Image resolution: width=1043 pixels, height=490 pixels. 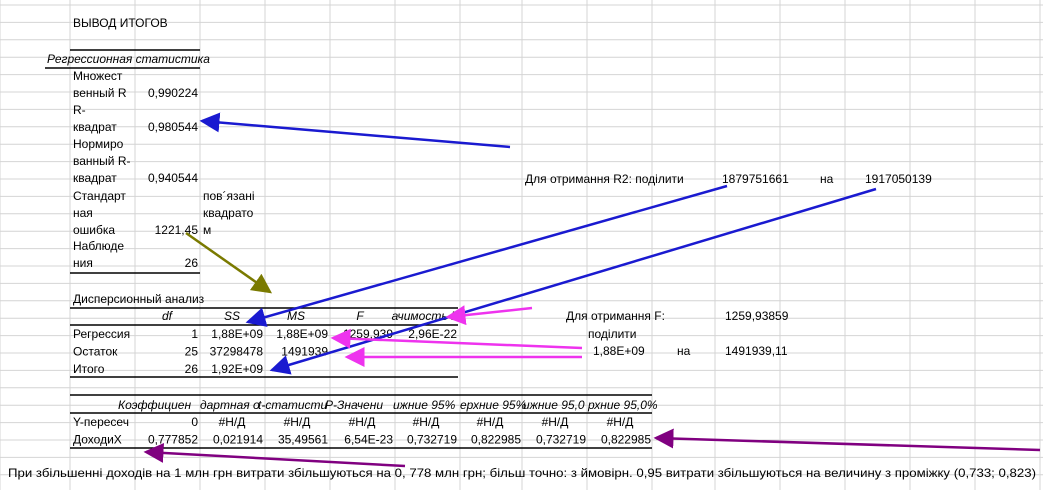 I want to click on note: м, so click(x=207, y=230).